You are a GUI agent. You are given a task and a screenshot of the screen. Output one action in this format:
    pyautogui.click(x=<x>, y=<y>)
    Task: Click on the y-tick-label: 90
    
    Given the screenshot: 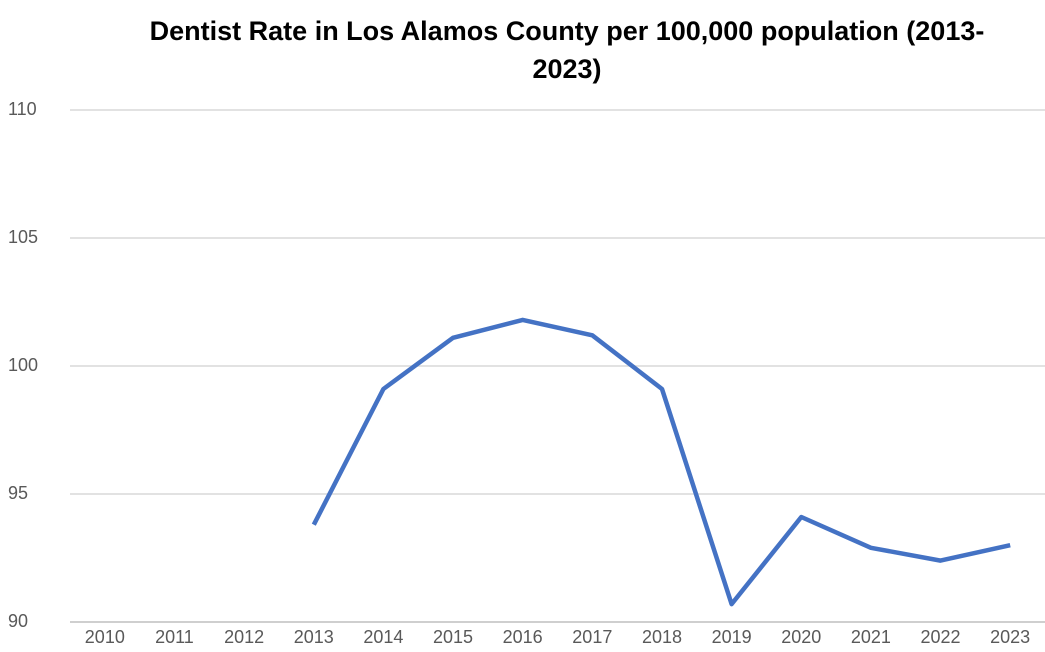 What is the action you would take?
    pyautogui.click(x=18, y=621)
    